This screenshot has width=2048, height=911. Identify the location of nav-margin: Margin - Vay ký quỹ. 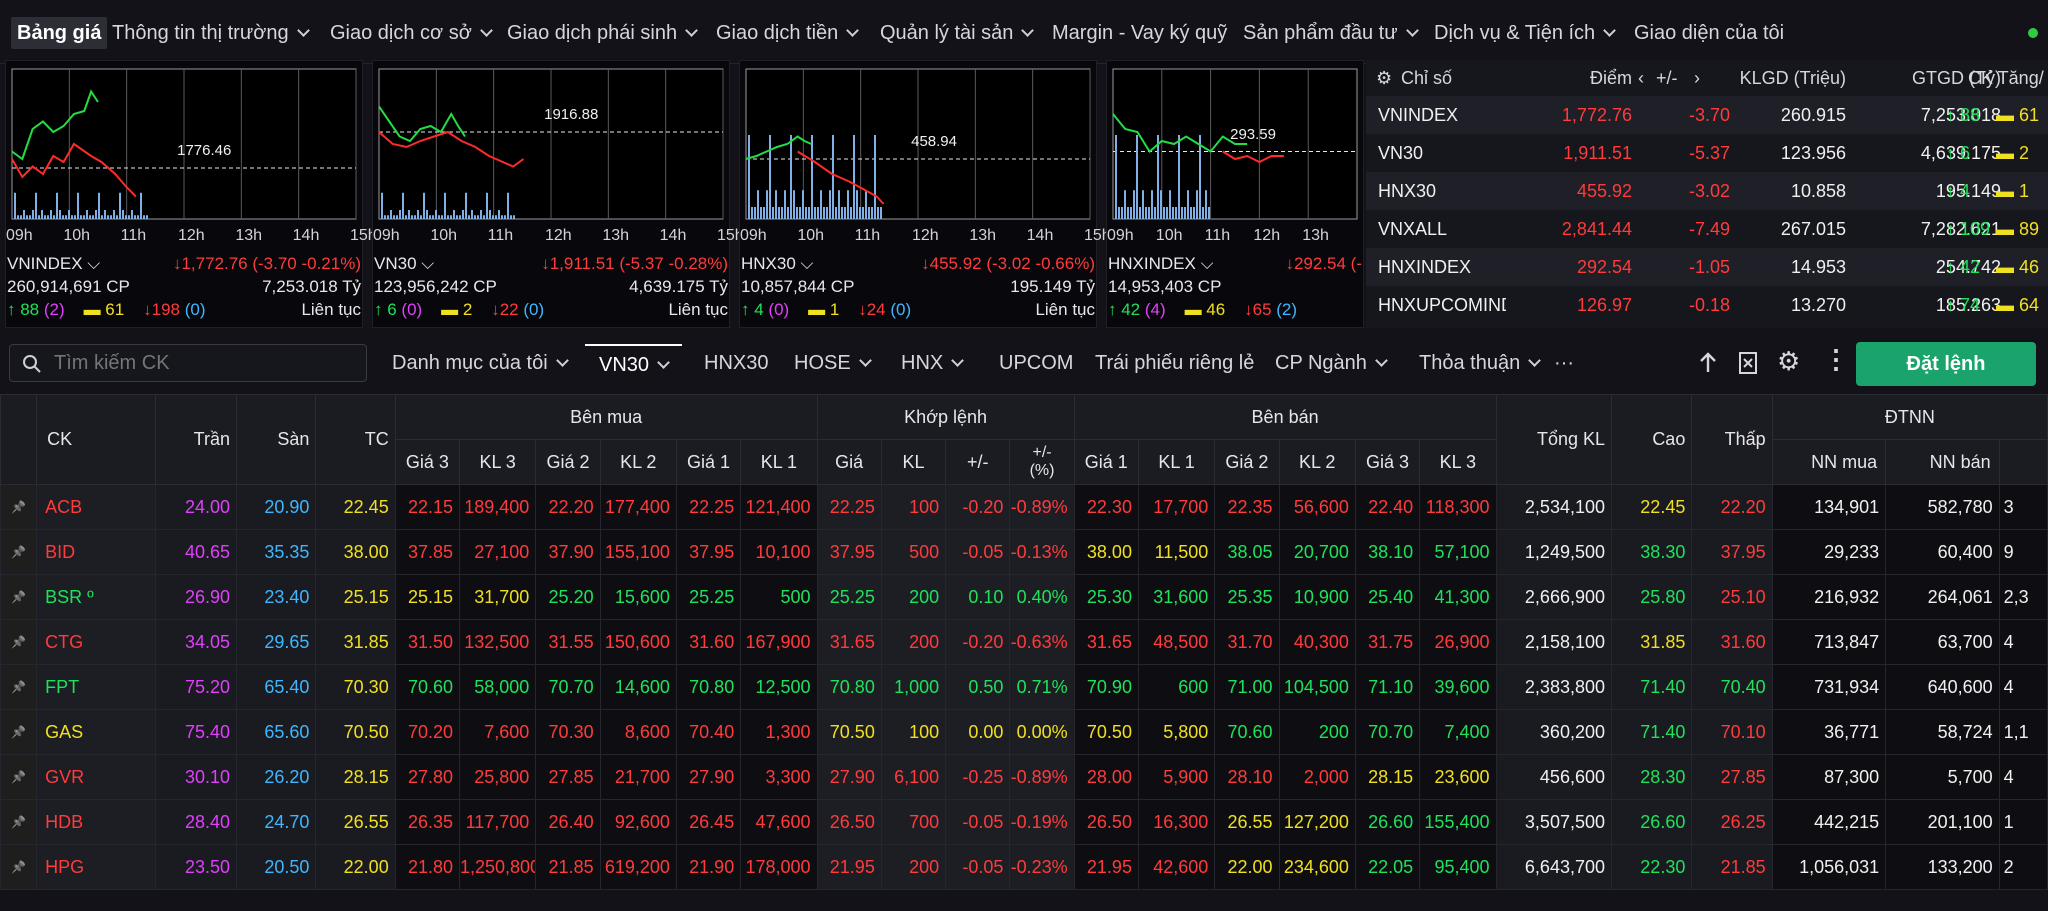
(1139, 33).